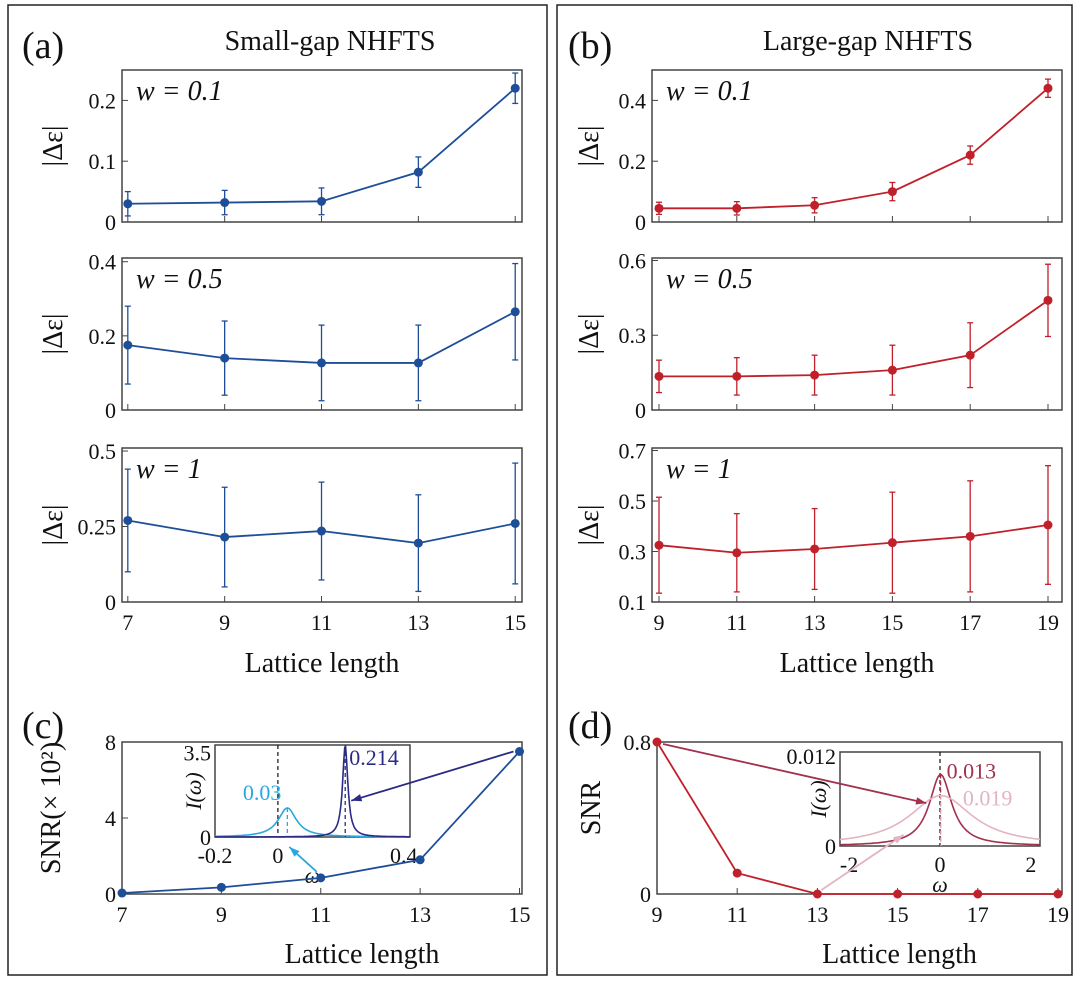 The width and height of the screenshot is (1080, 985). I want to click on peak-annotation: 0.019, so click(988, 798).